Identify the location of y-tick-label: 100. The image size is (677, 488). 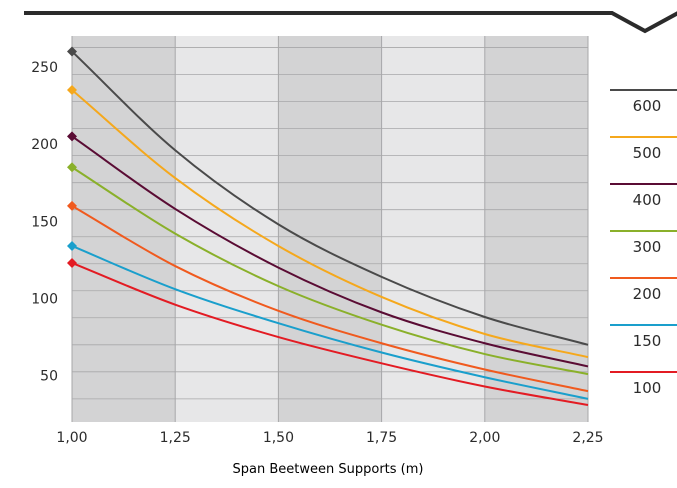
(44, 299).